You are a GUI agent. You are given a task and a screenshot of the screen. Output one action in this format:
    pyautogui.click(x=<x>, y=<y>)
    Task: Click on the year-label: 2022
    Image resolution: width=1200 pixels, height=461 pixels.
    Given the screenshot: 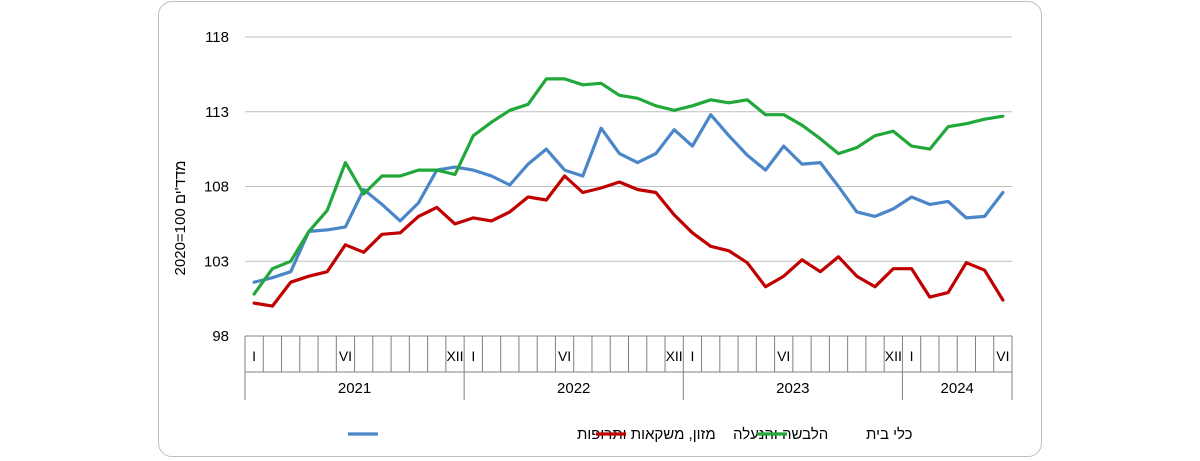 What is the action you would take?
    pyautogui.click(x=573, y=388)
    